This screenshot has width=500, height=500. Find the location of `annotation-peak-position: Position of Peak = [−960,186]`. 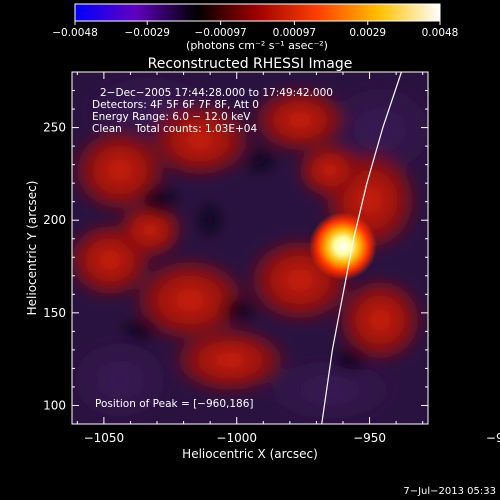

annotation-peak-position: Position of Peak = [−960,186] is located at coordinates (174, 404).